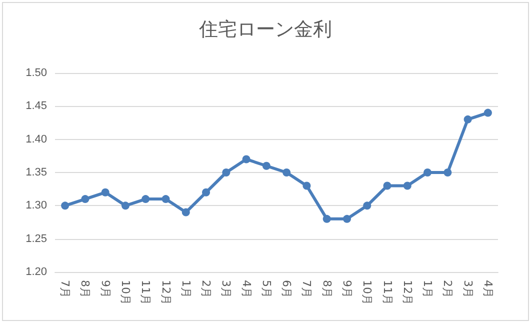  I want to click on x-tick-label: 5月, so click(266, 289).